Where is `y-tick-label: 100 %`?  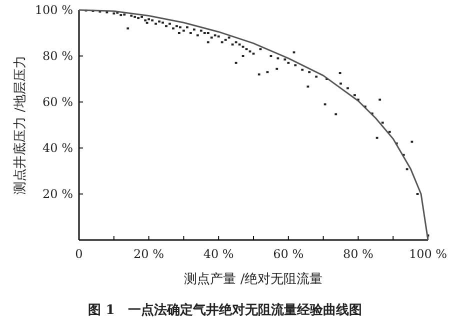
y-tick-label: 100 % is located at coordinates (53, 10).